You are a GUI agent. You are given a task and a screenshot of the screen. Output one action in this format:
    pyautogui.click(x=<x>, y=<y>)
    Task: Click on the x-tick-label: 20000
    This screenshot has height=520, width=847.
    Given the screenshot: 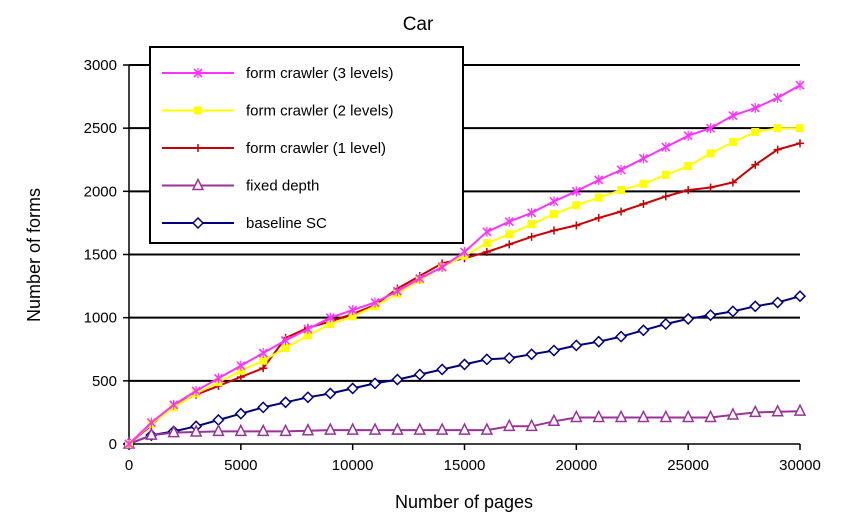 What is the action you would take?
    pyautogui.click(x=576, y=465)
    